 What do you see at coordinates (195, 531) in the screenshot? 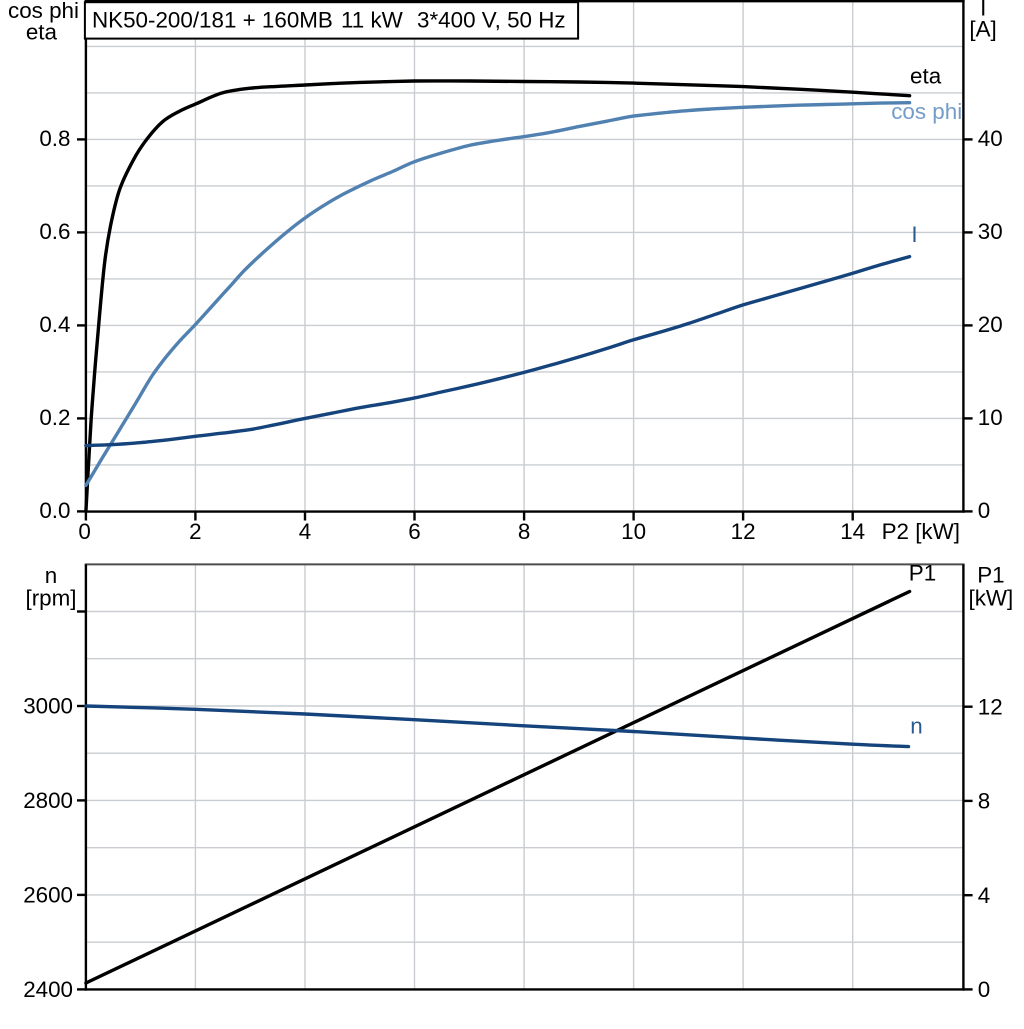
I see `svg-text: 2` at bounding box center [195, 531].